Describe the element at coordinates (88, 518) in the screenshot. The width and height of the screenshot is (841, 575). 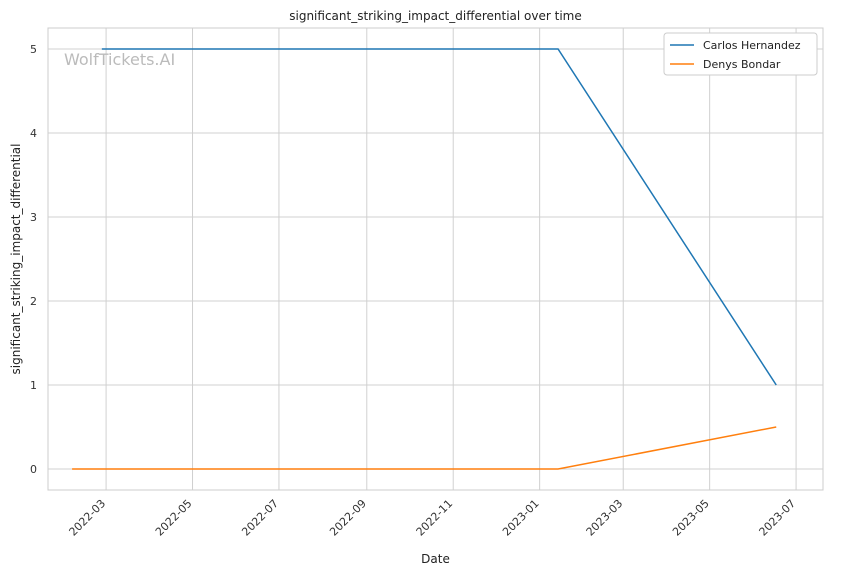
I see `x-tick-label: 2022-03` at that location.